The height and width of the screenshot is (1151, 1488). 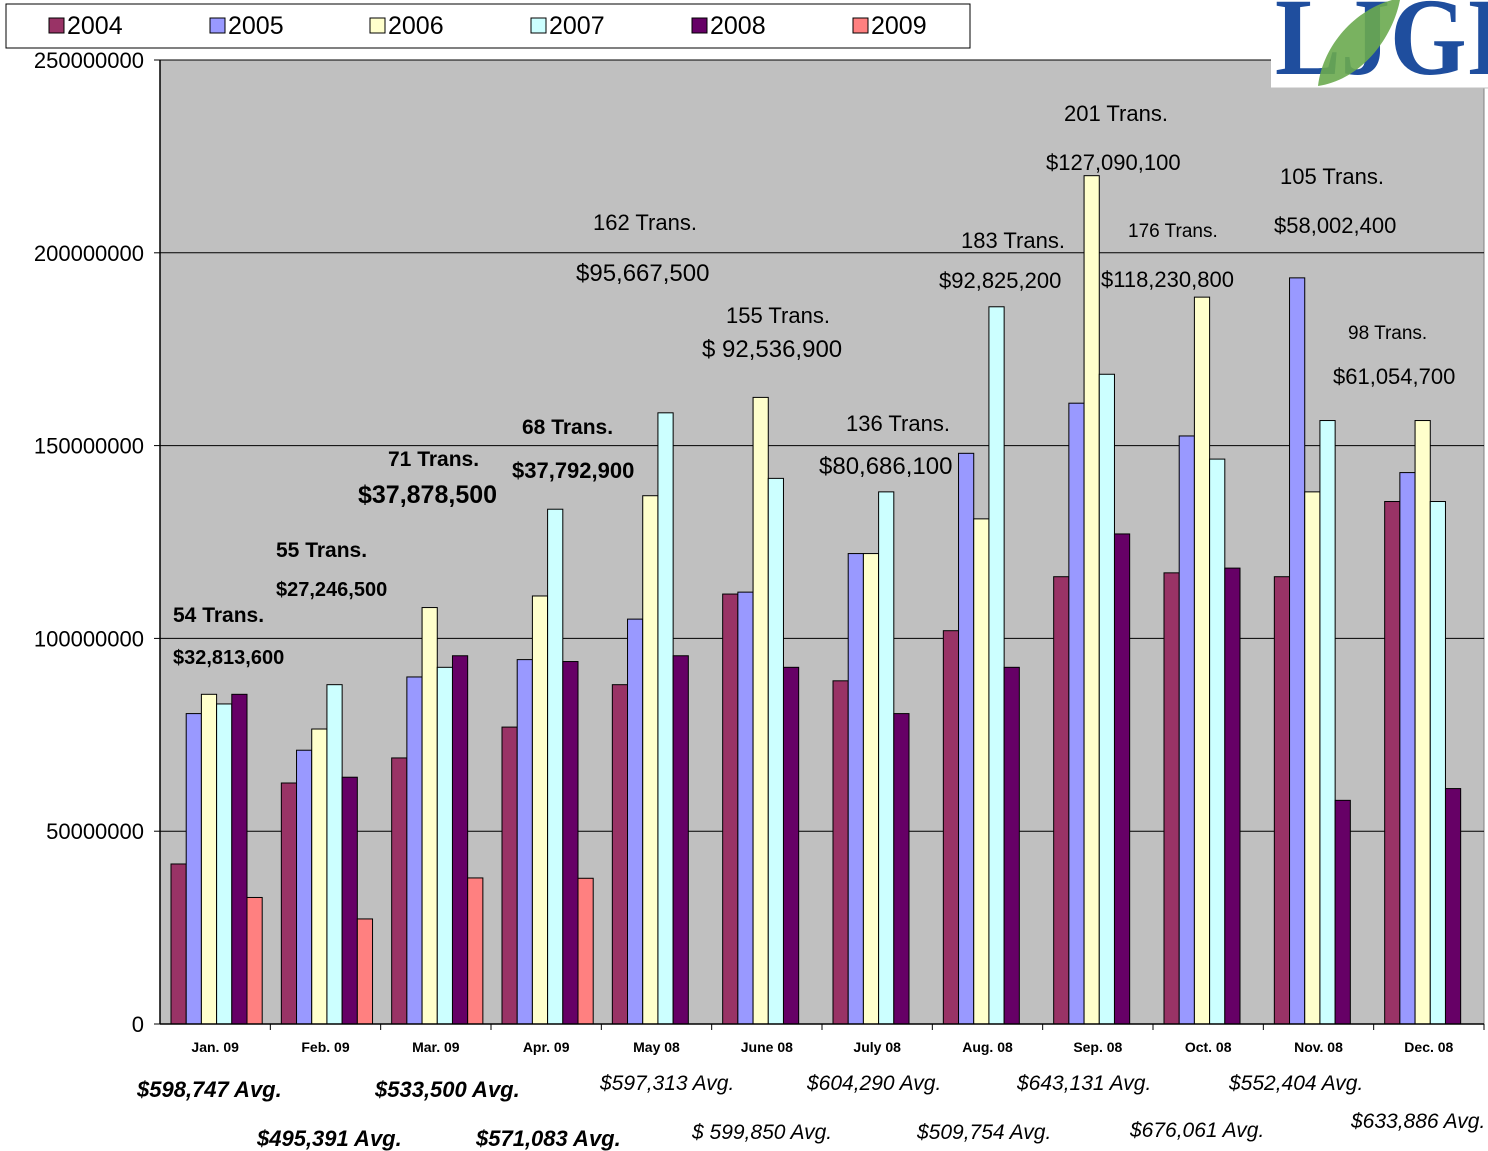 I want to click on transaction-amount-label: $127,090,100, so click(x=1113, y=162).